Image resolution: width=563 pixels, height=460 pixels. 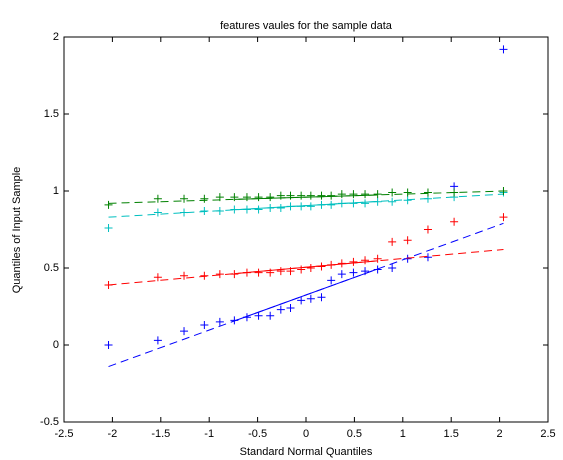 I want to click on x-tick-label: 0.5, so click(x=354, y=434).